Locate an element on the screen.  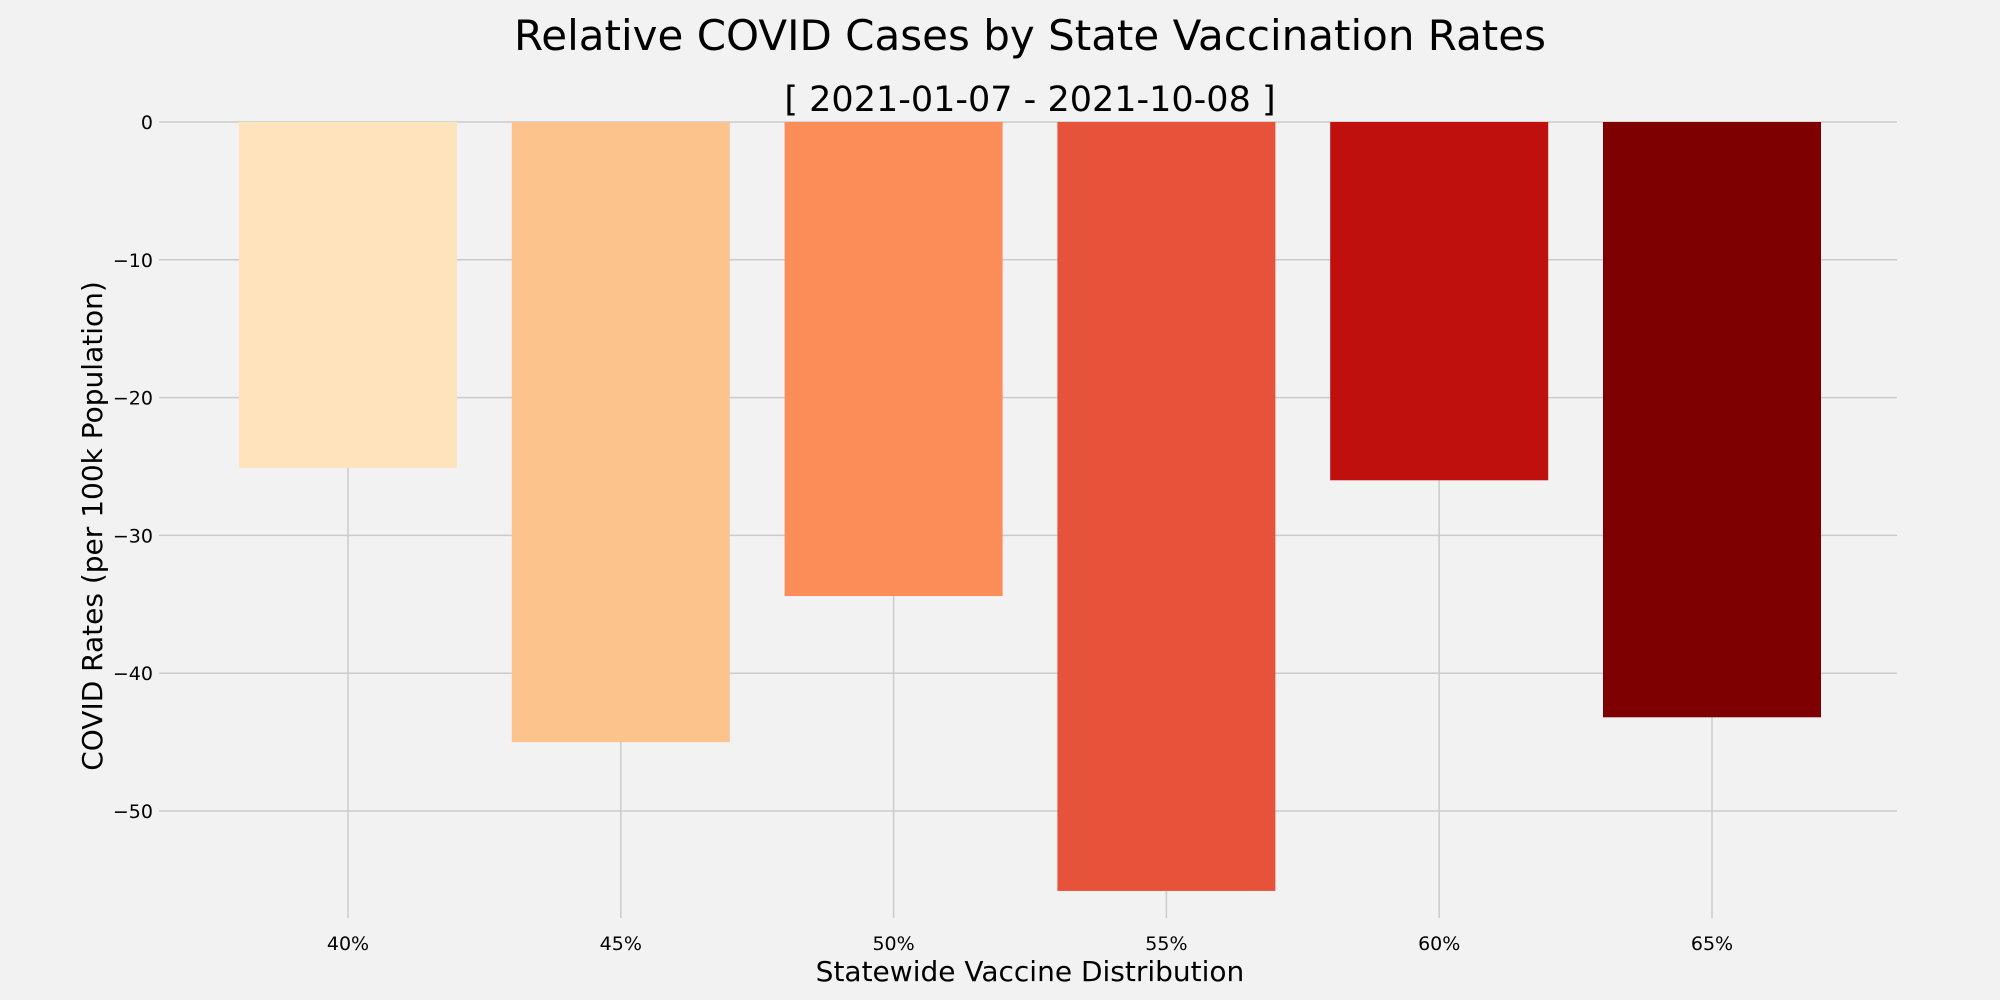
bar-55pct is located at coordinates (1166, 506).